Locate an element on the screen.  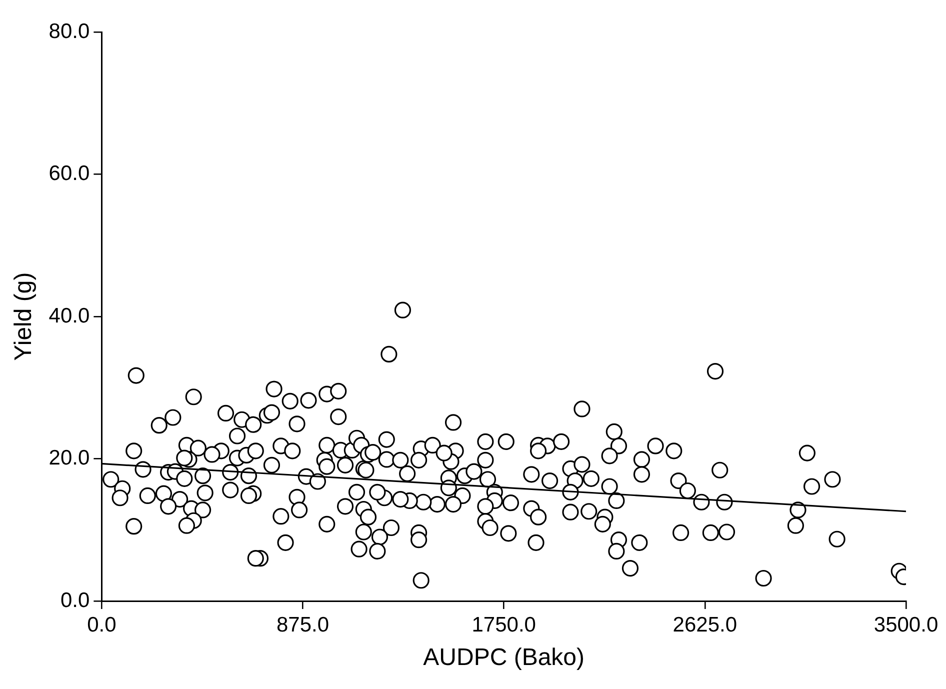
x-tick-label: 875.0 is located at coordinates (303, 624).